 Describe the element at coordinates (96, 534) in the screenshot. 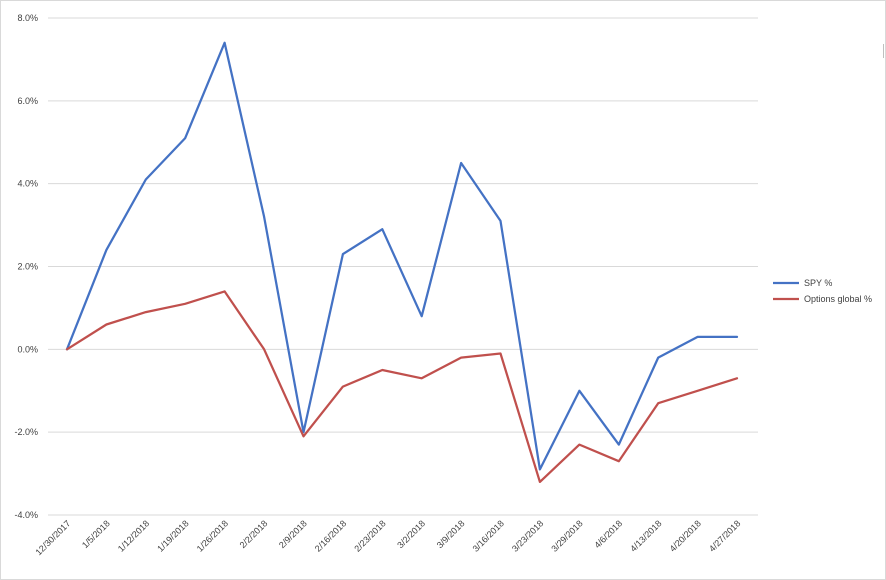

I see `x-tick-label: 1/5/2018` at that location.